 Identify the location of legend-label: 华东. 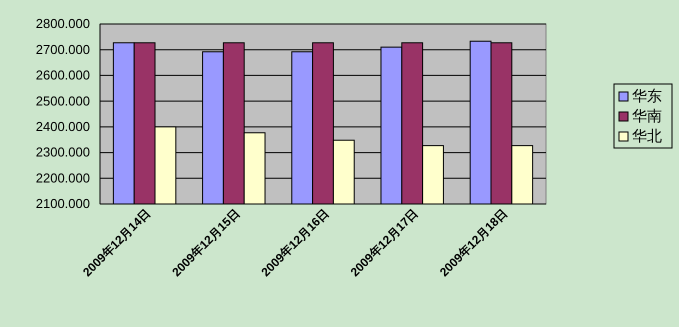
(647, 96).